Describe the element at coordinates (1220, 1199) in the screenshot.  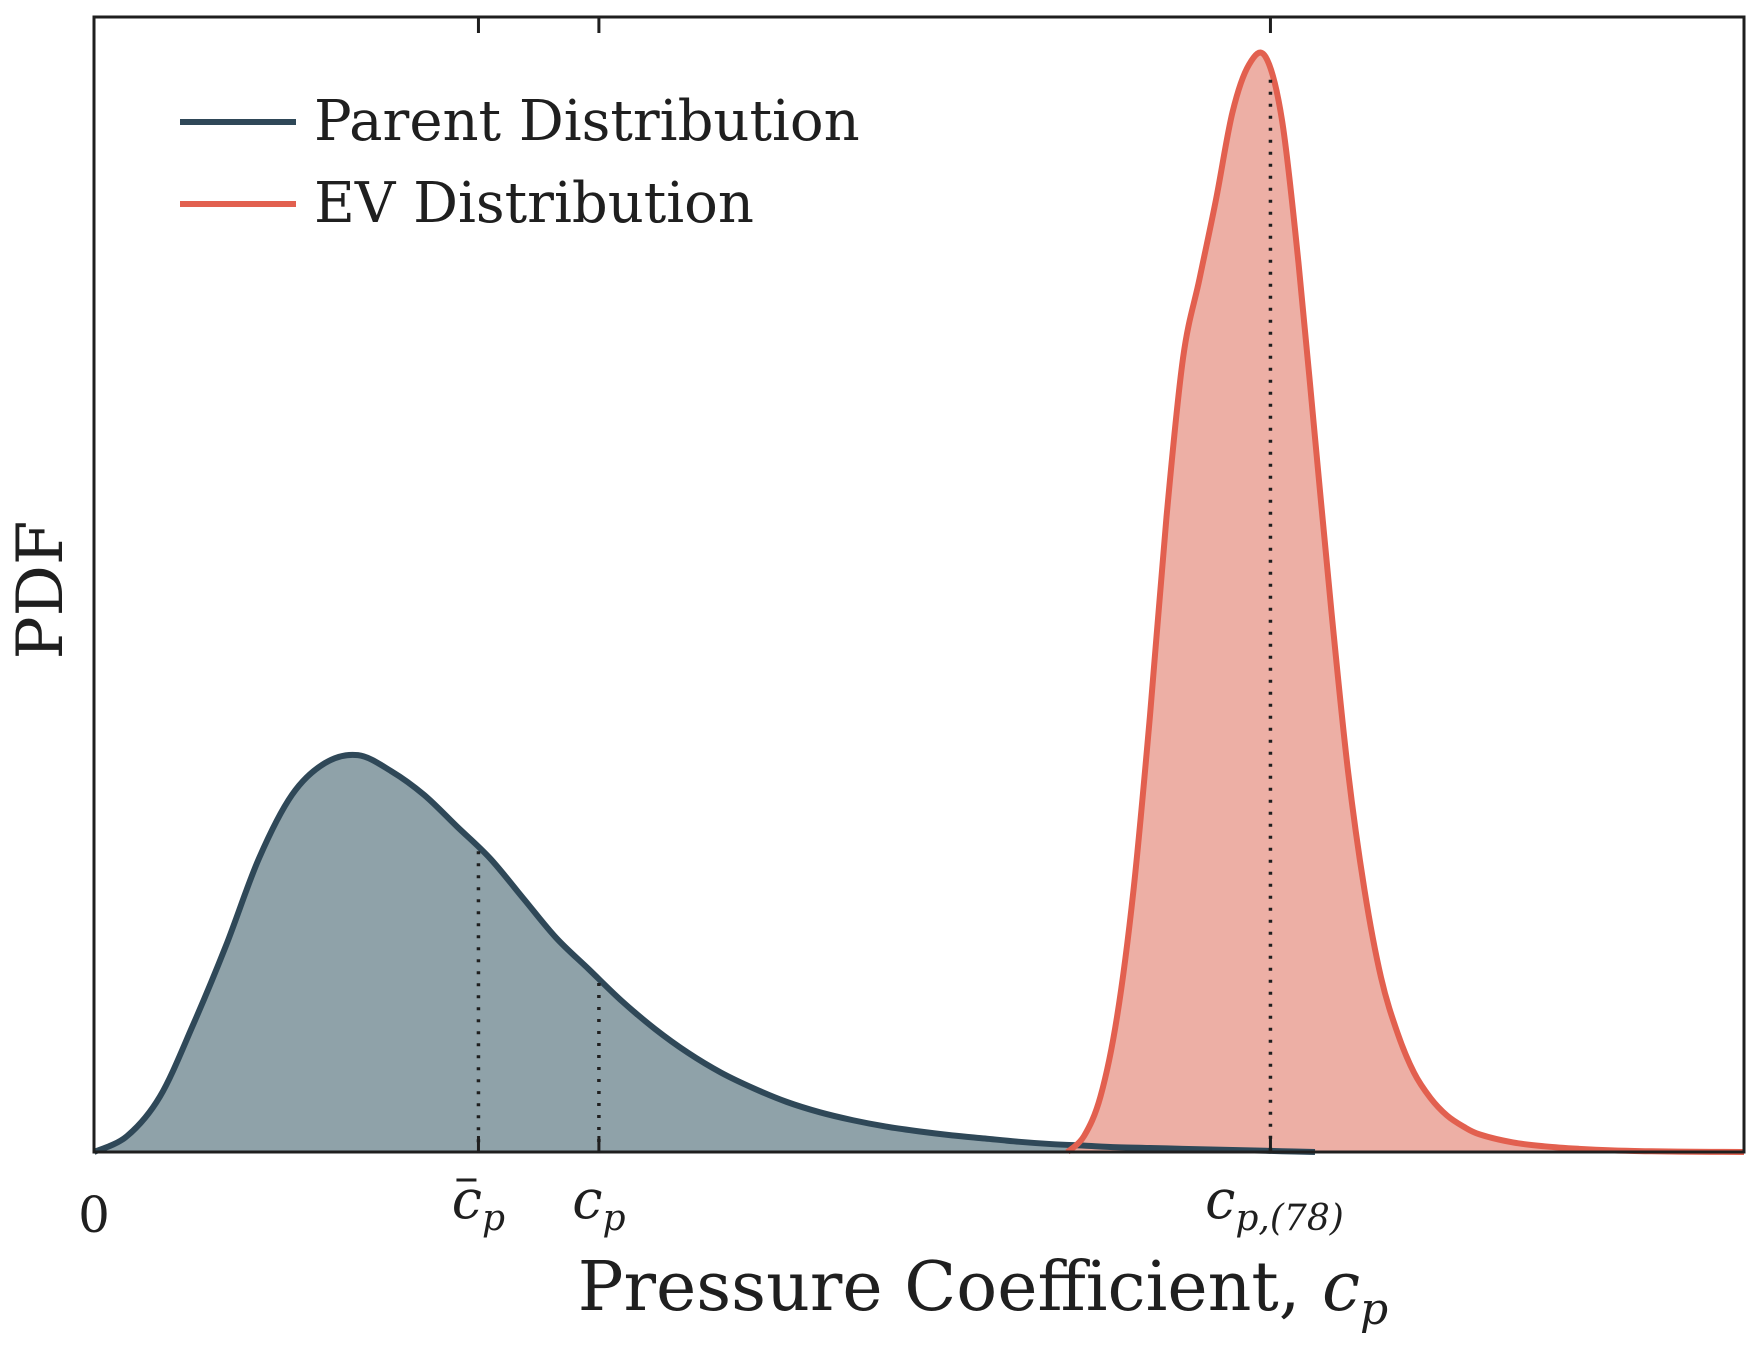
I see `tick-label-main-ev-order: c` at that location.